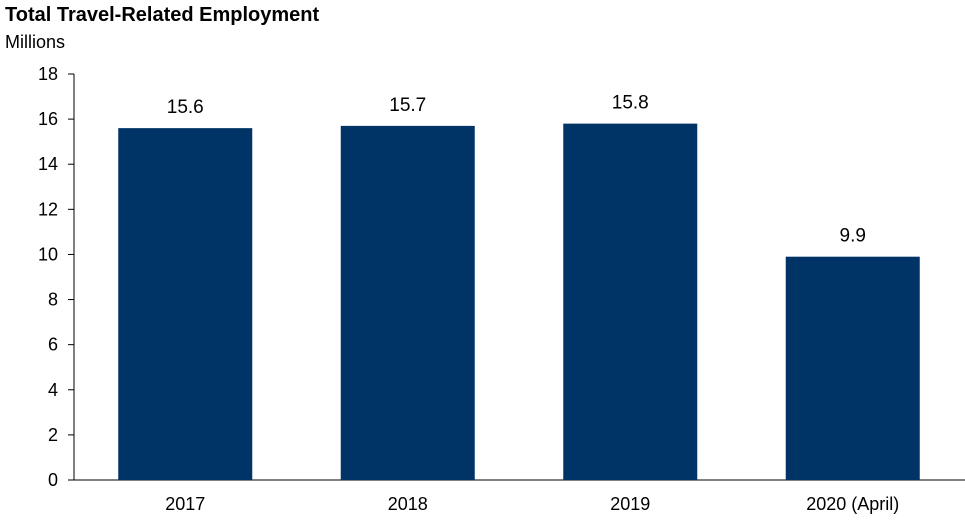 This screenshot has height=520, width=965. I want to click on y-tick-label: 0, so click(53, 480).